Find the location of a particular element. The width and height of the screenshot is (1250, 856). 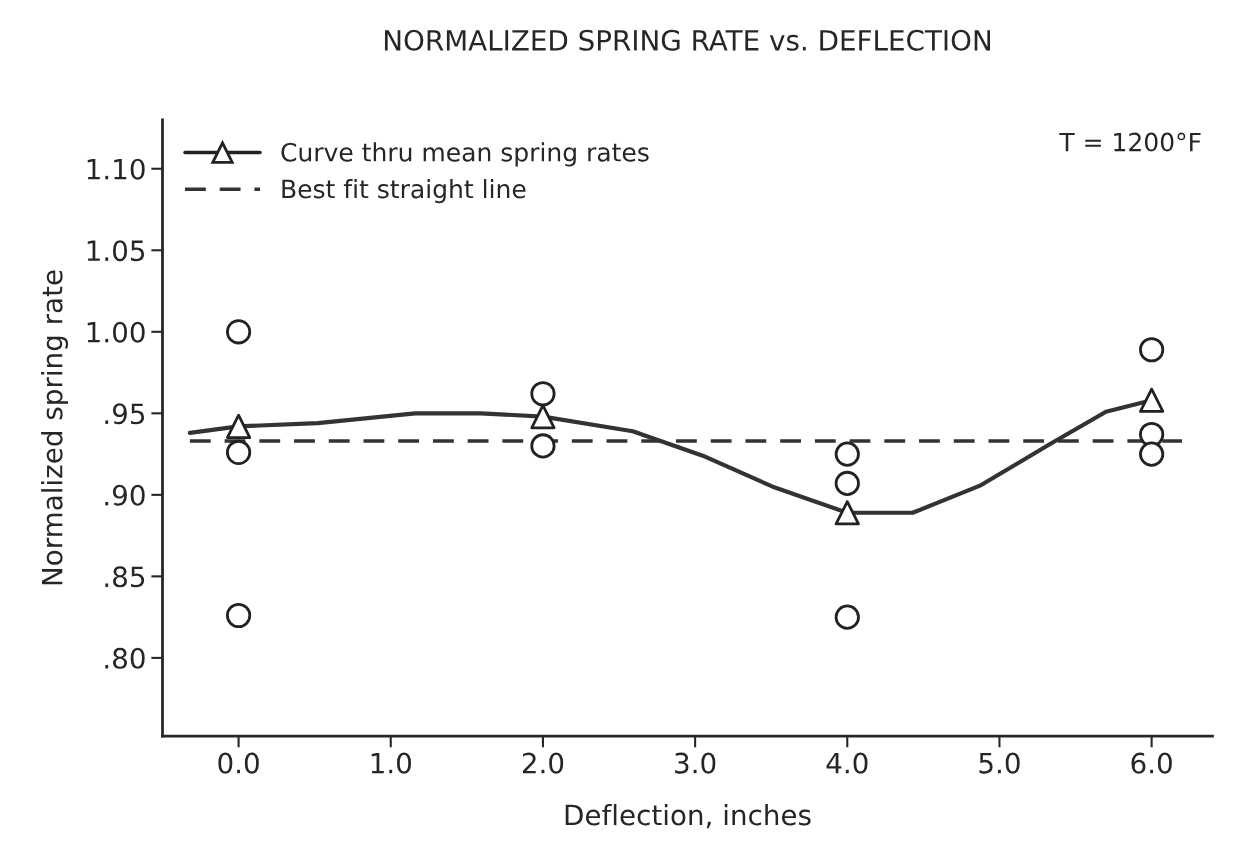

x-tick-label: 2.0 is located at coordinates (543, 763).